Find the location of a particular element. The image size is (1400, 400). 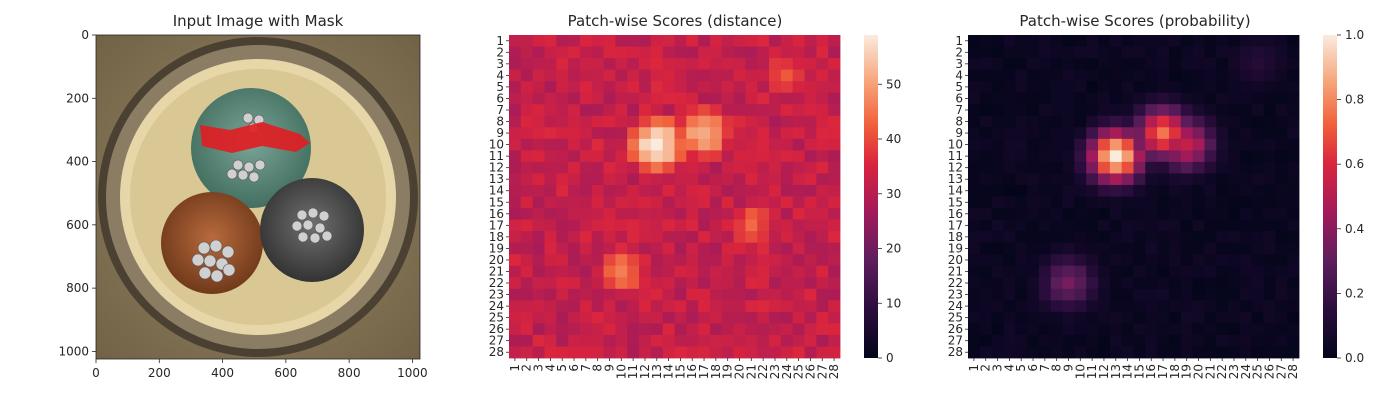

probability-heatmap-title: Patch-wise Scores (probability) is located at coordinates (1134, 21).